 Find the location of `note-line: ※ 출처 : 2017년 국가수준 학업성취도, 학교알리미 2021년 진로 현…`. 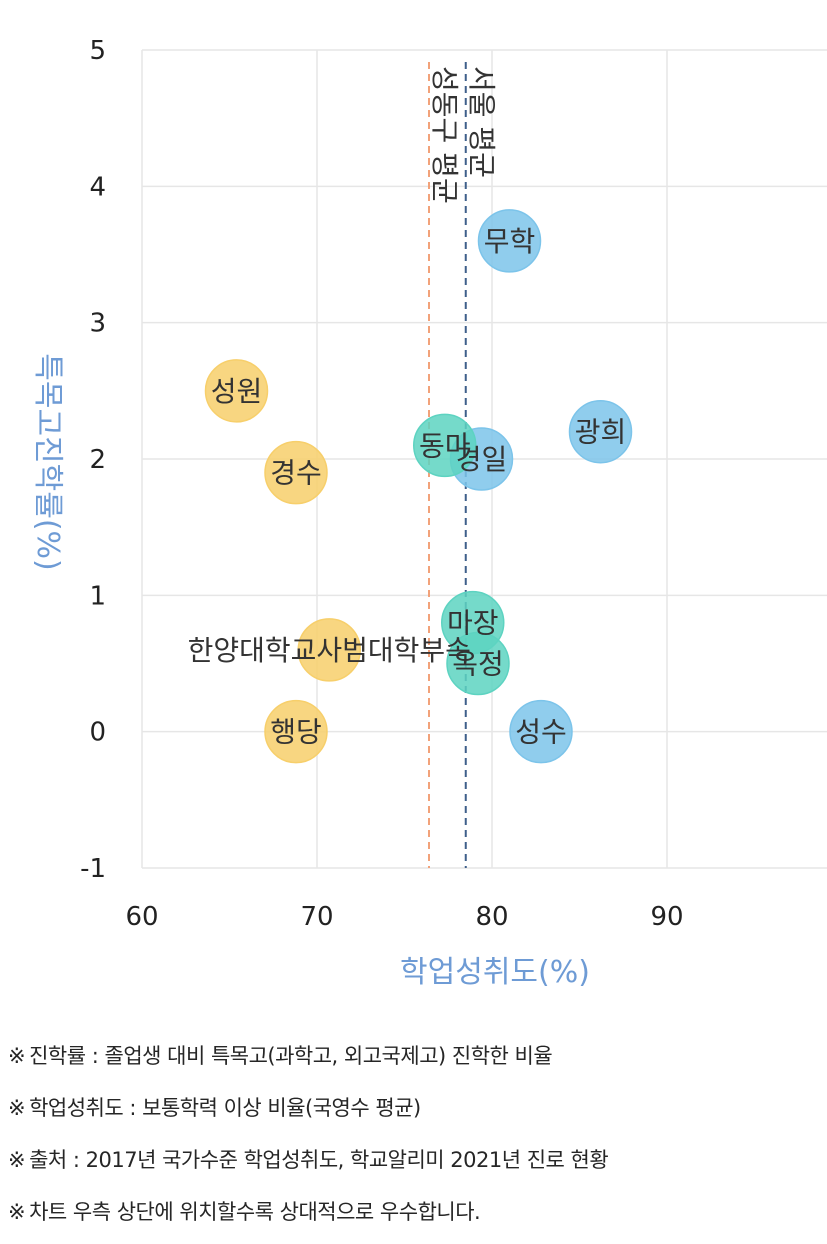

note-line: ※ 출처 : 2017년 국가수준 학업성취도, 학교알리미 2021년 진로 현… is located at coordinates (308, 1166).